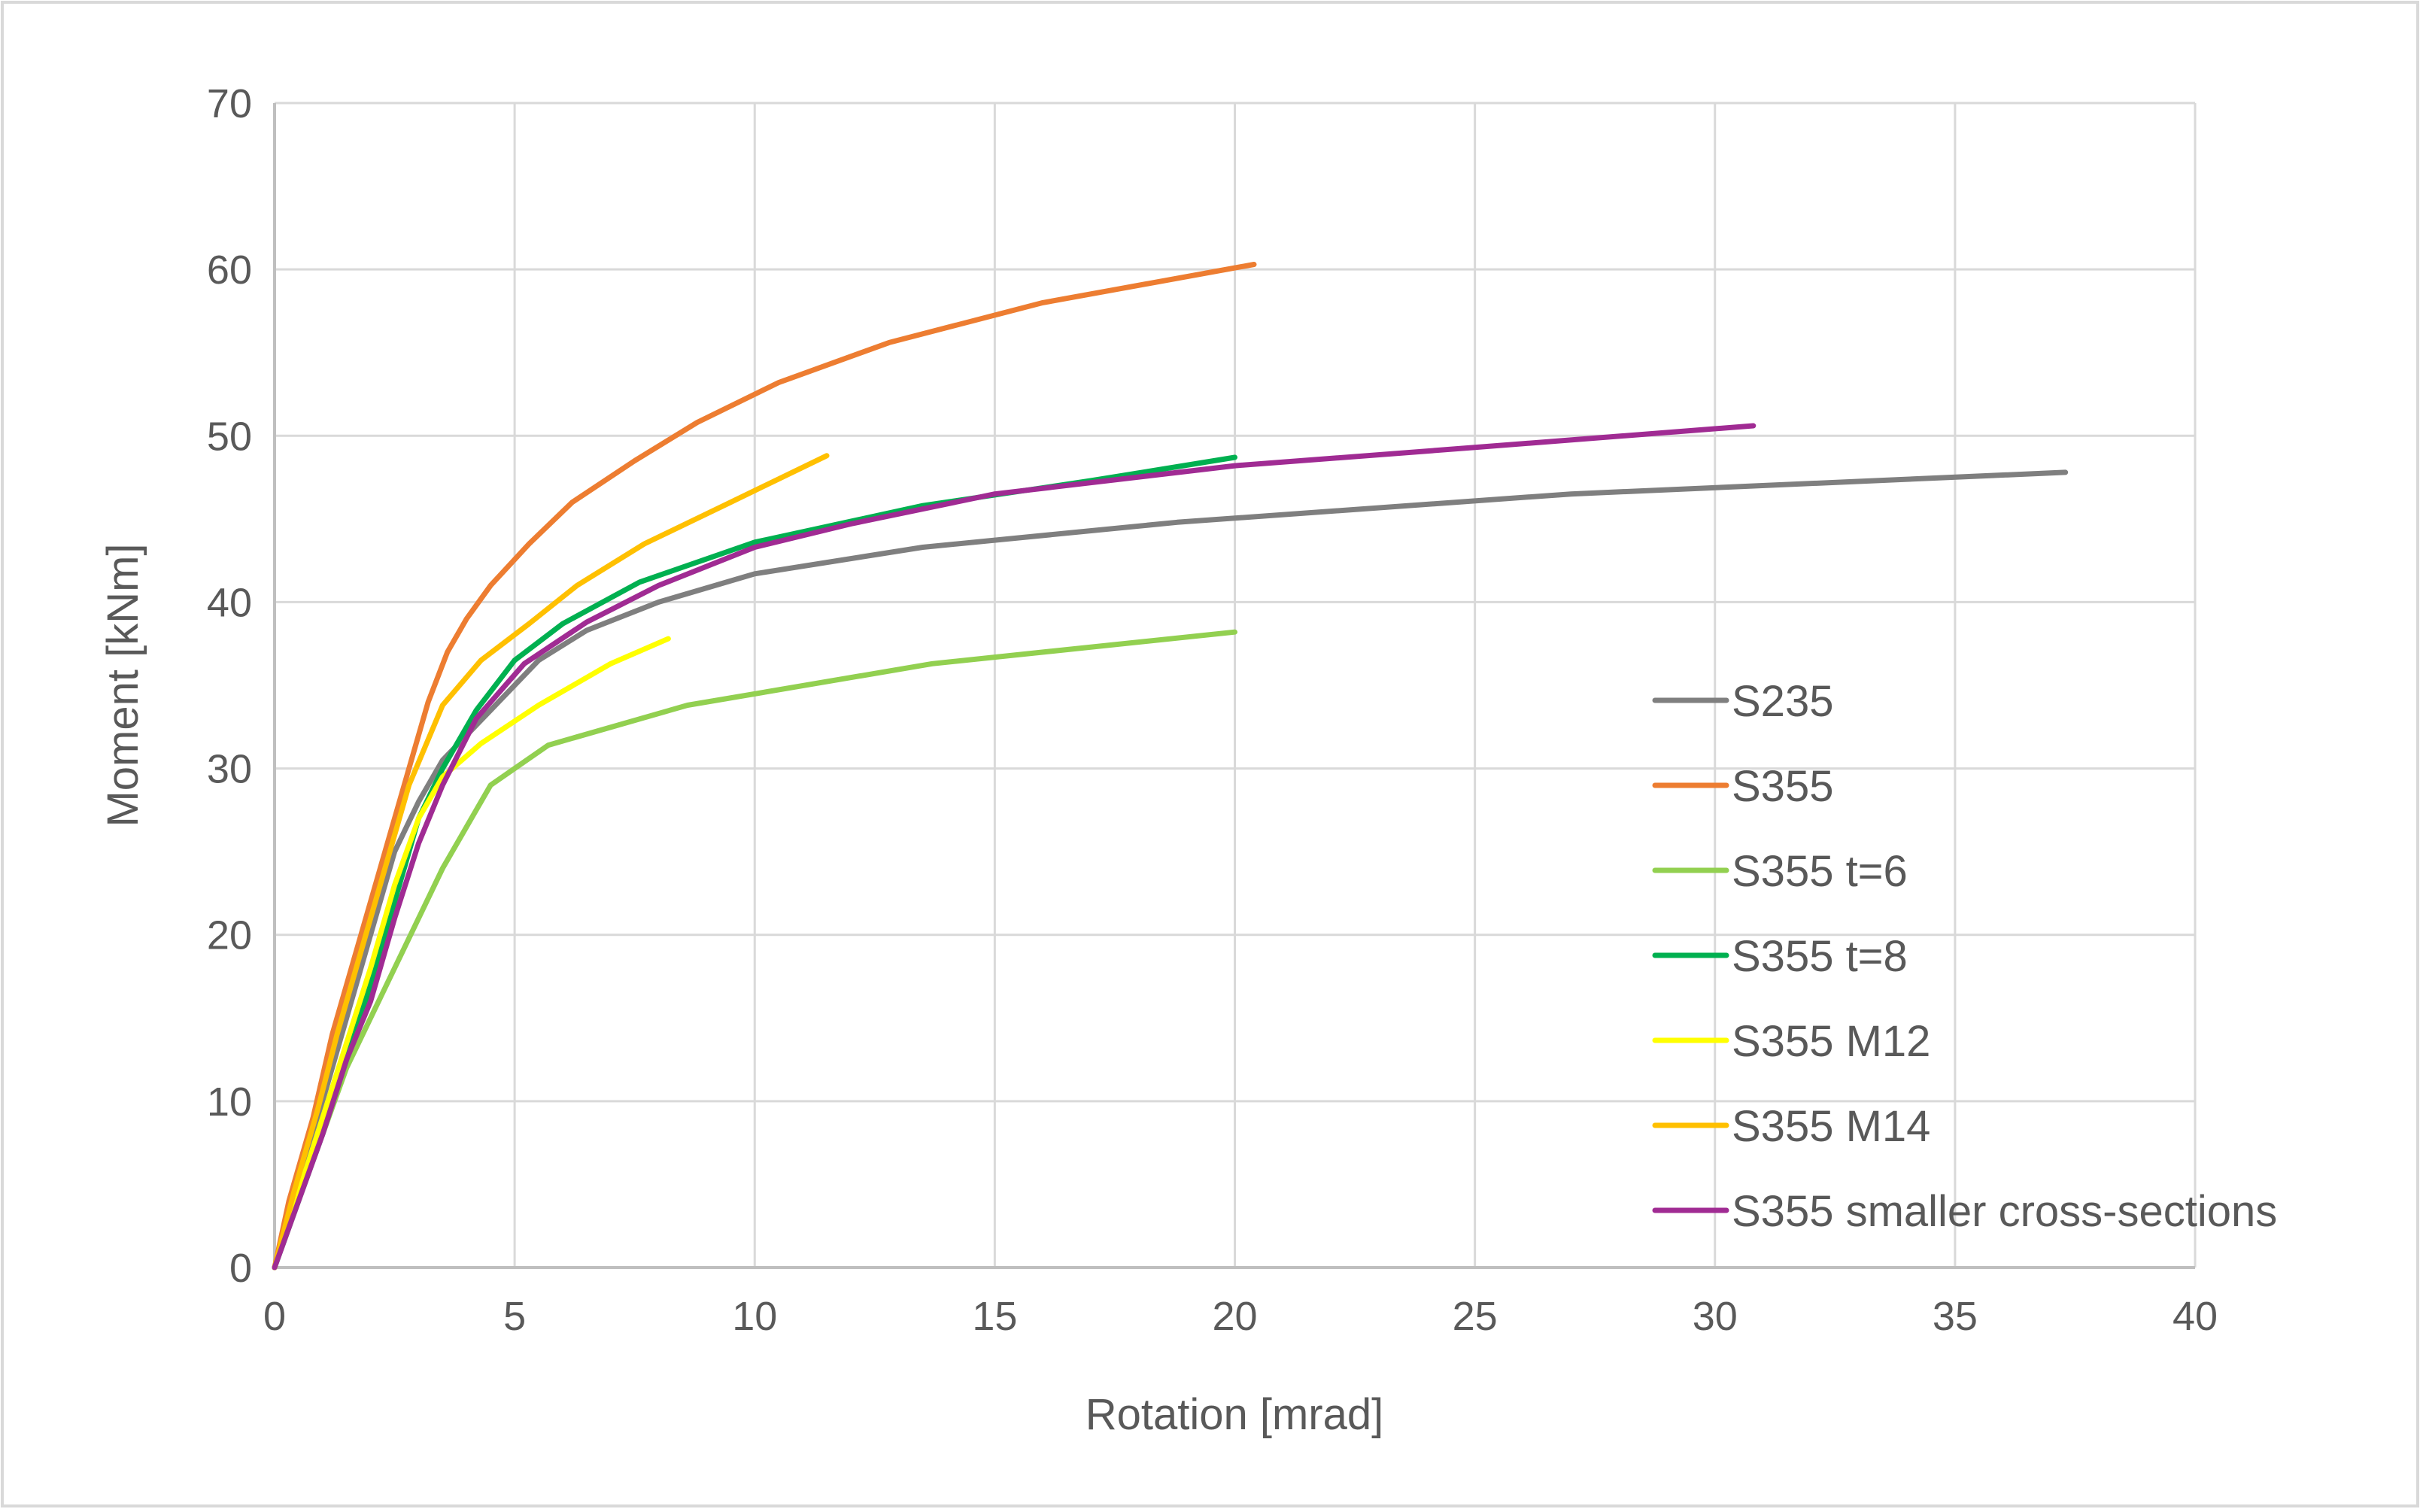 Image resolution: width=2420 pixels, height=1512 pixels. Describe the element at coordinates (1831, 1126) in the screenshot. I see `legend-label: S355 M14` at that location.